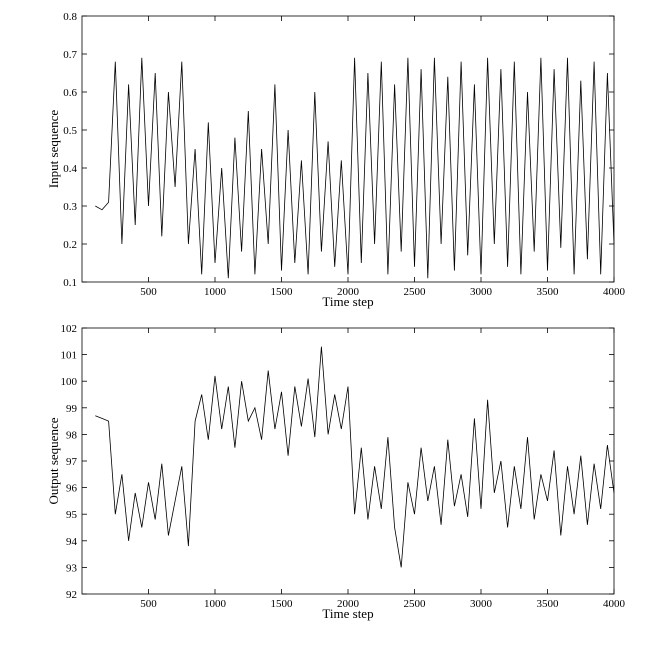 Image resolution: width=659 pixels, height=647 pixels. I want to click on y-tick-label: 92, so click(71, 595).